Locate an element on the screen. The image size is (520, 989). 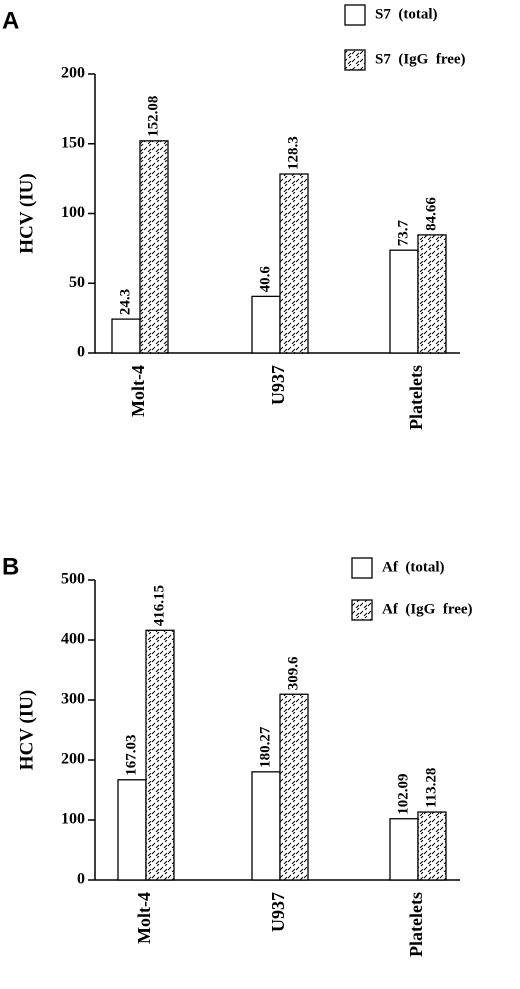
legend-label: Af (total) is located at coordinates (413, 567).